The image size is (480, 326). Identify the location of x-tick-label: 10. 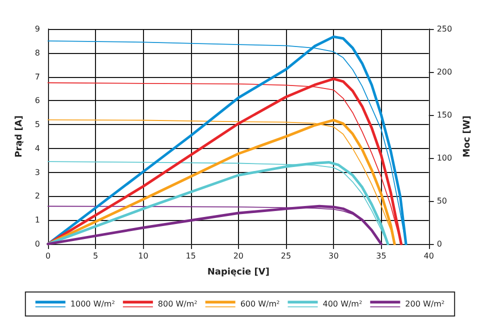
(143, 256).